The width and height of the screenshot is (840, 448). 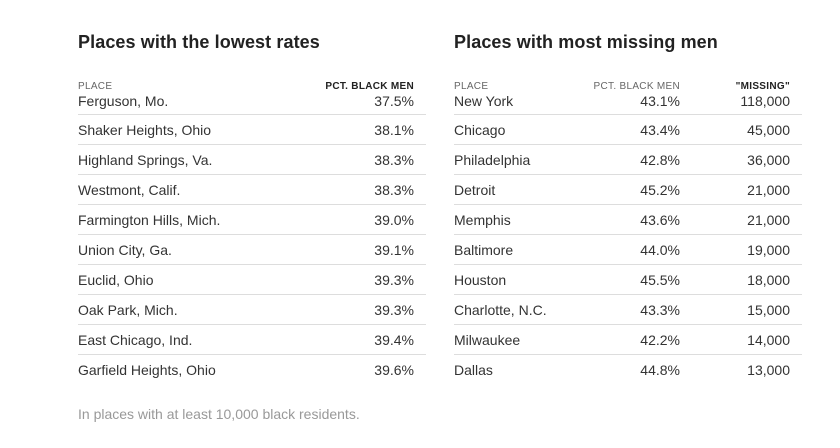 What do you see at coordinates (394, 370) in the screenshot?
I see `cell-pct: 39.6%` at bounding box center [394, 370].